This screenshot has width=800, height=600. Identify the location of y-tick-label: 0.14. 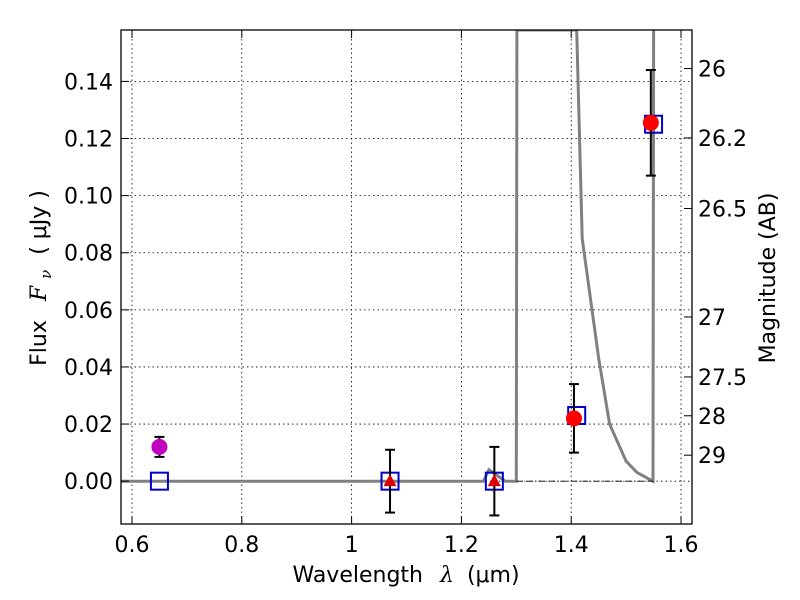
(88, 82).